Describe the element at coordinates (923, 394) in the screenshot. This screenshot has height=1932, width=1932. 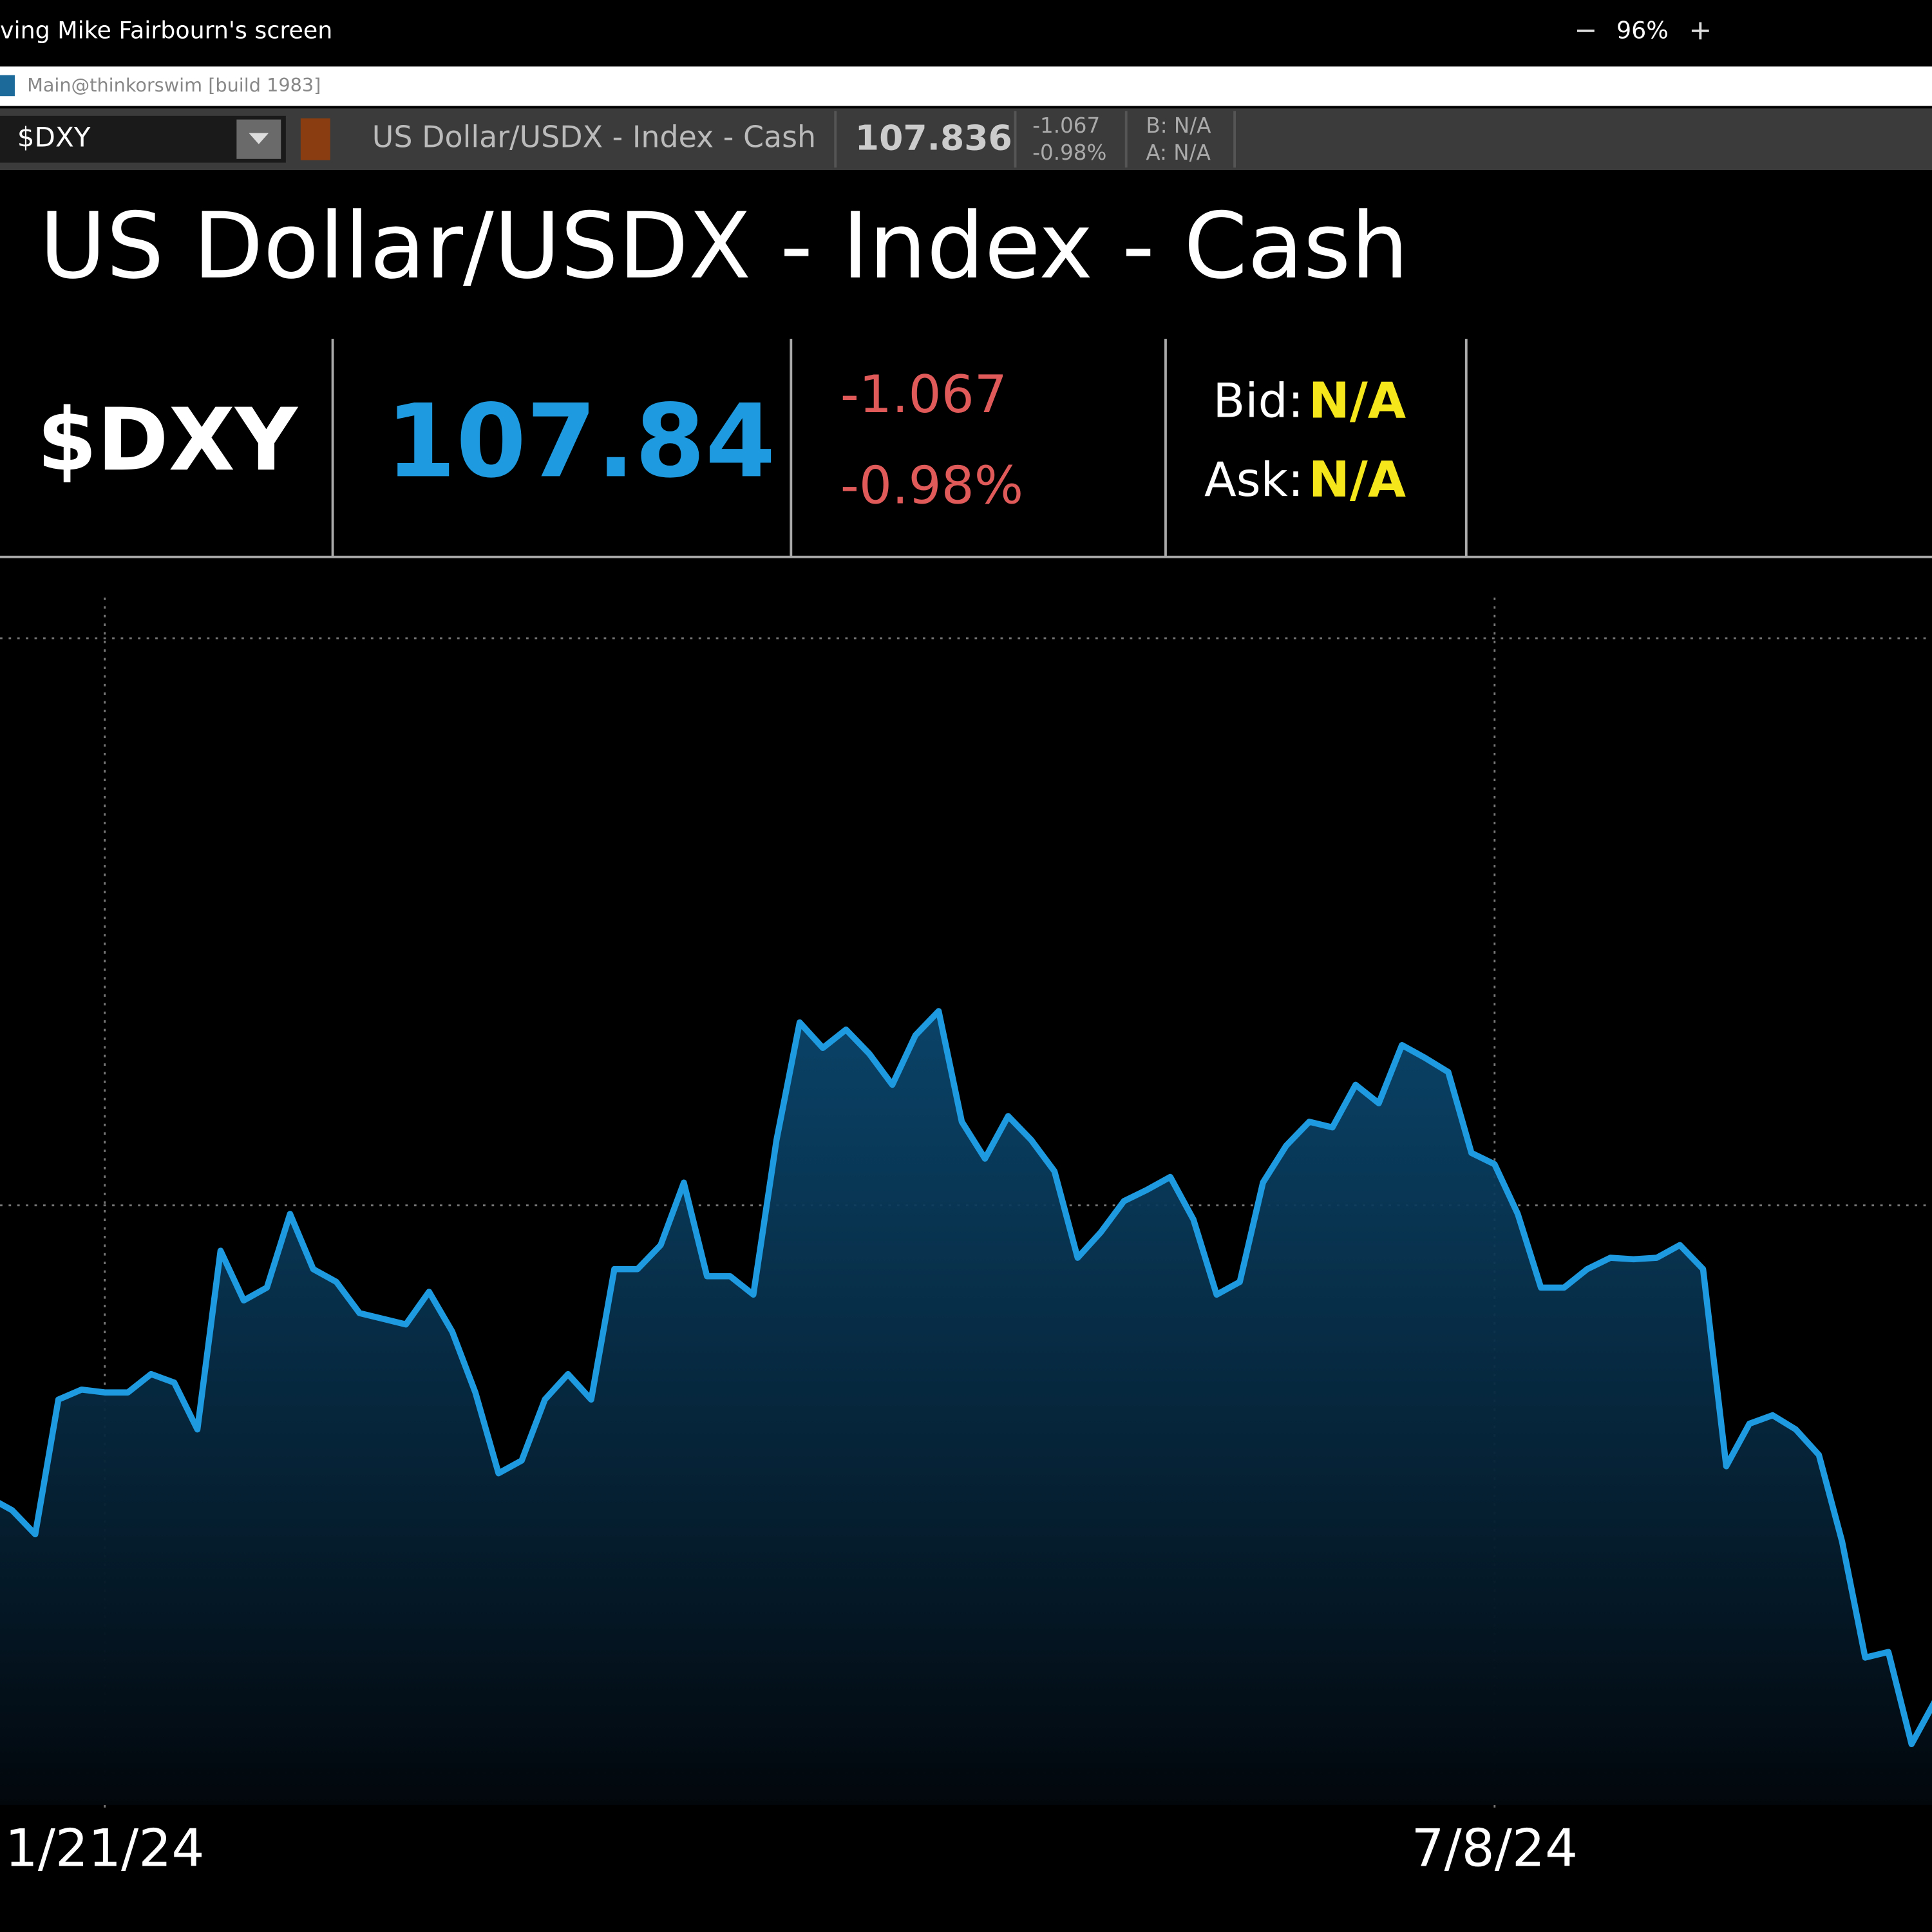
I see `header-change: -1.067` at that location.